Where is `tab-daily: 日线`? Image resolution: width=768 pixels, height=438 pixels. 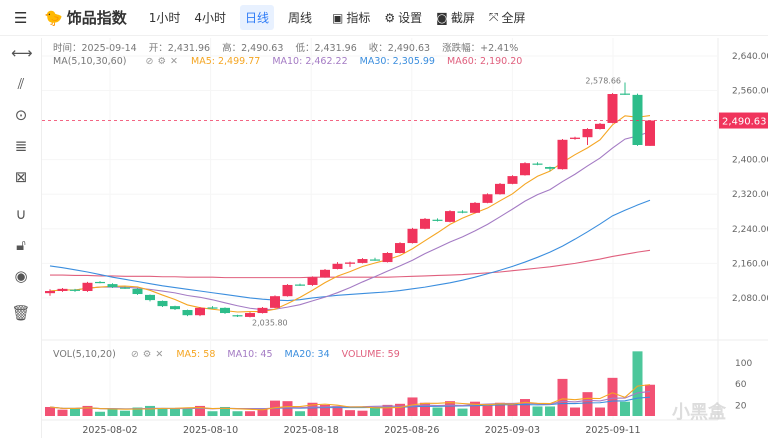
tab-daily: 日线 is located at coordinates (256, 17).